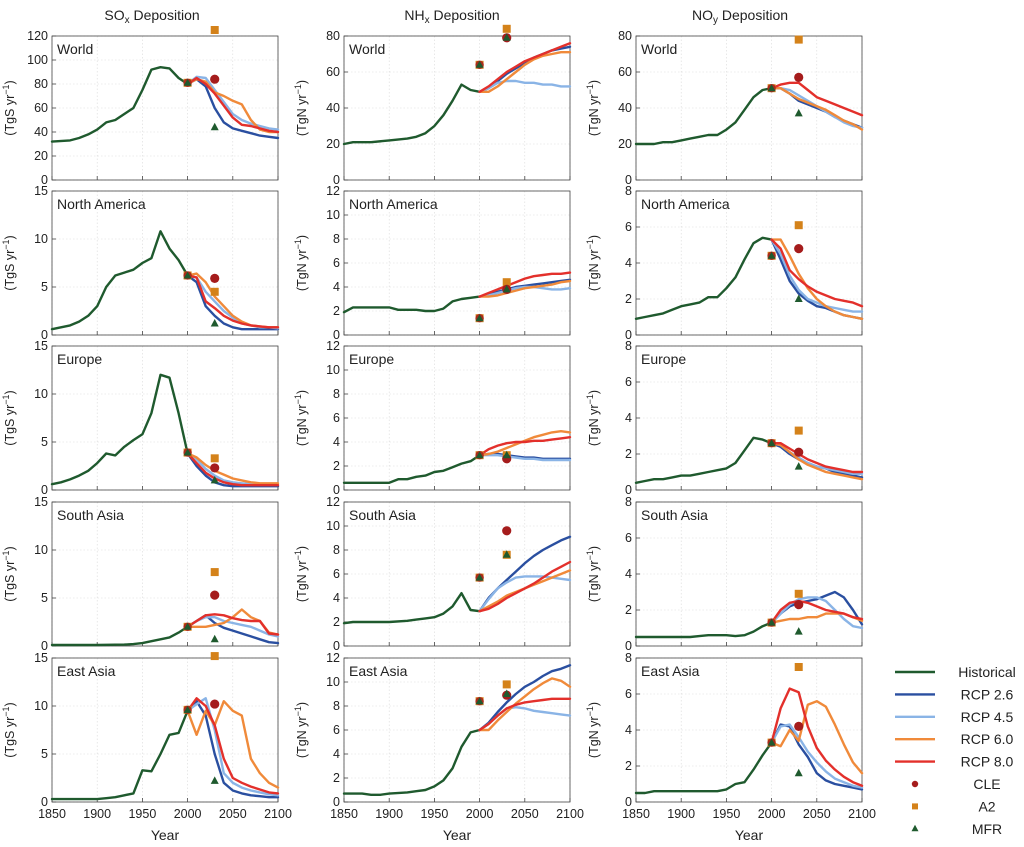  What do you see at coordinates (915, 828) in the screenshot?
I see `legend-swatch` at bounding box center [915, 828].